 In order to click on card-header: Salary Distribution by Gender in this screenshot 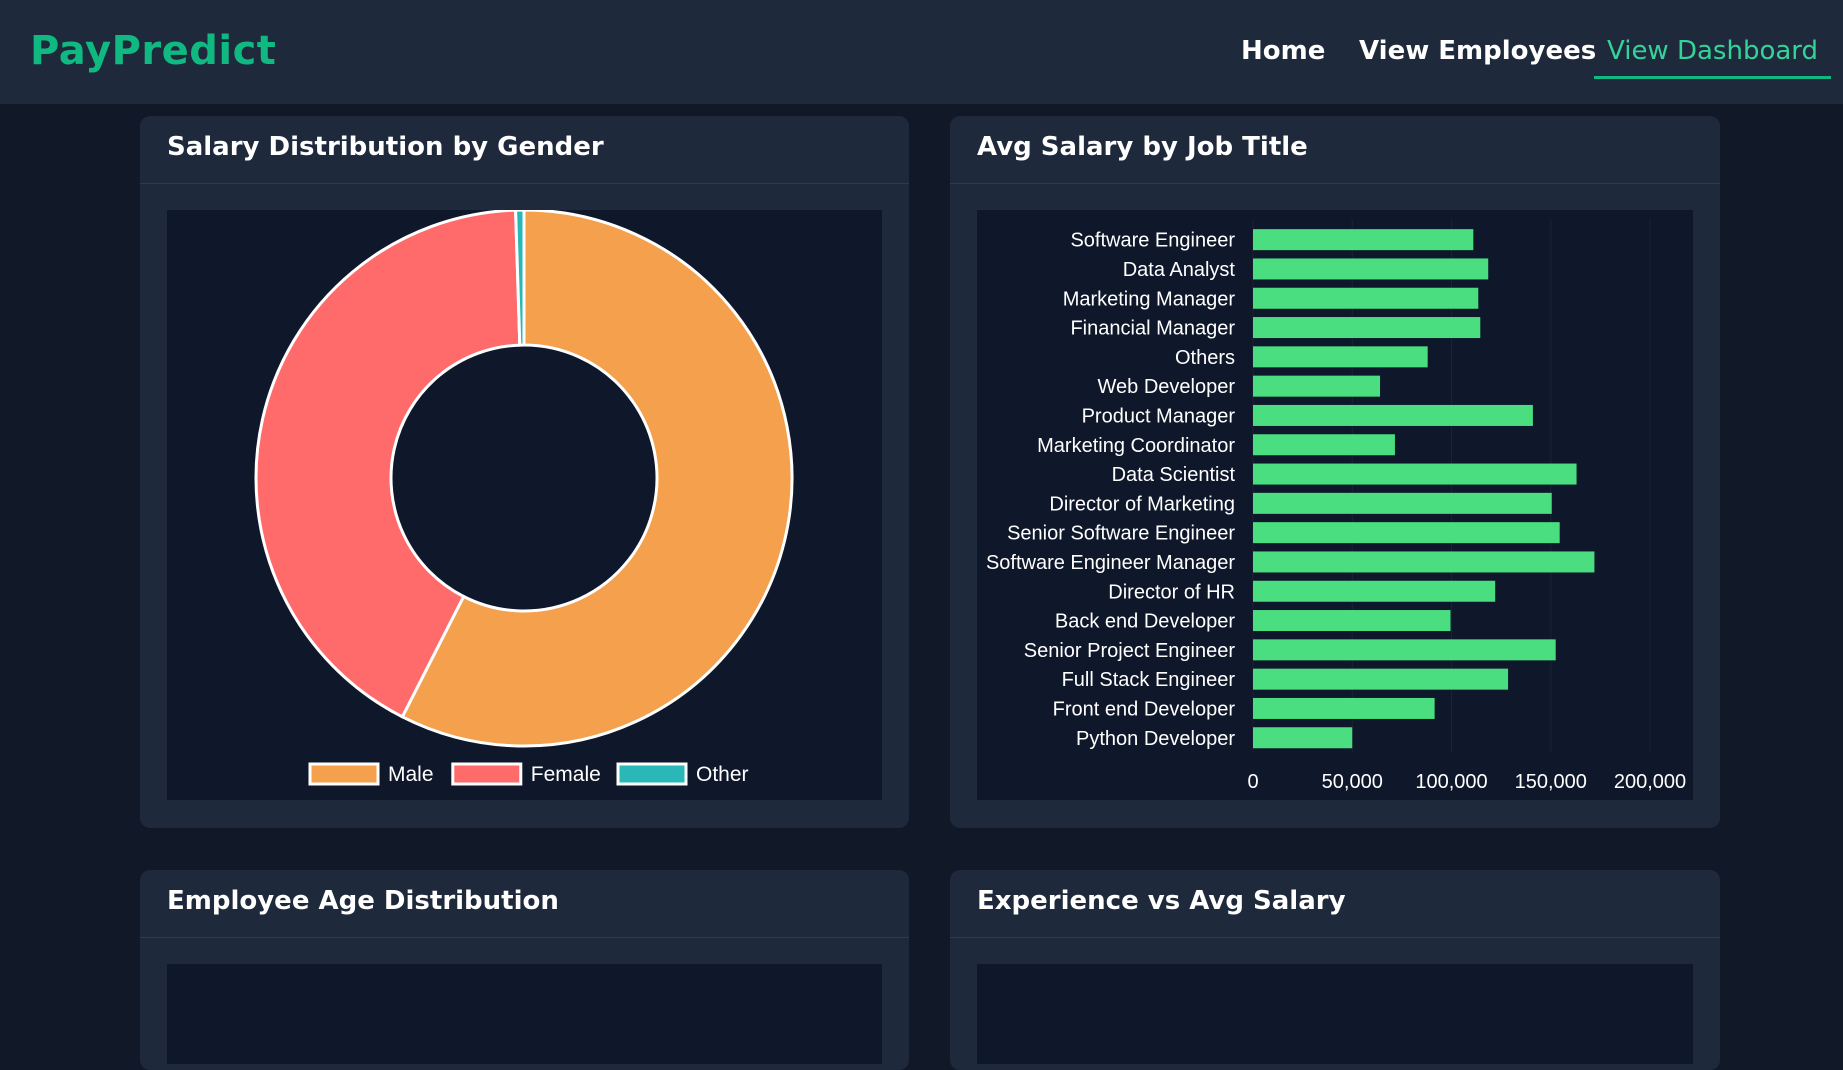, I will do `click(524, 150)`.